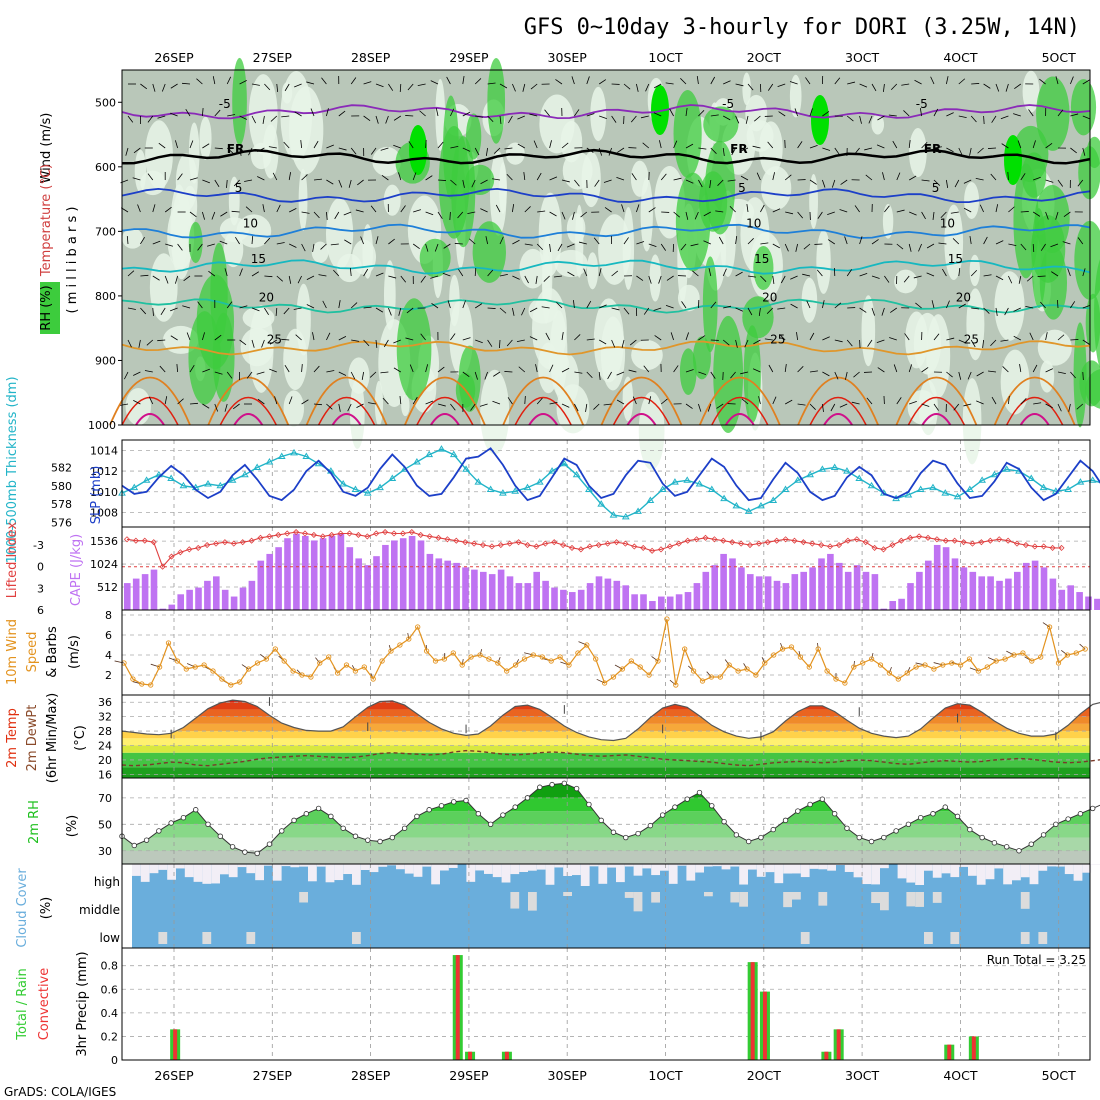 Image resolution: width=1100 pixels, height=1100 pixels. What do you see at coordinates (22, 908) in the screenshot?
I see `cloud-axis-label: Cloud Cover` at bounding box center [22, 908].